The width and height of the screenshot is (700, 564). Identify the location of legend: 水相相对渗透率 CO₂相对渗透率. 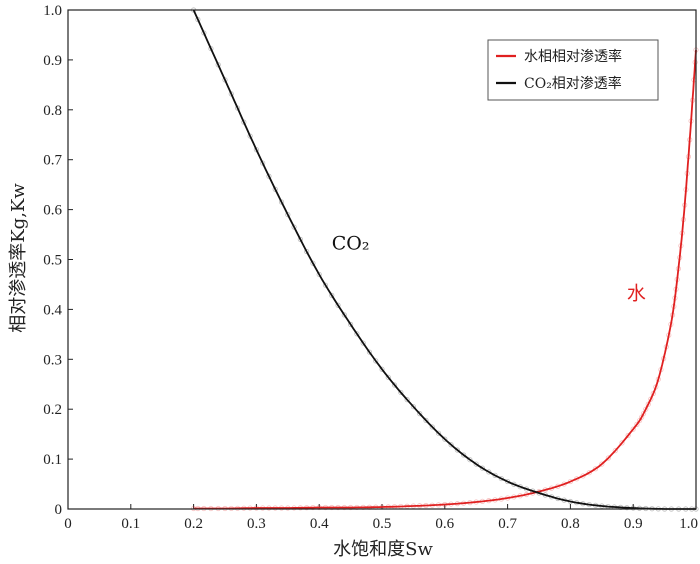
(573, 70).